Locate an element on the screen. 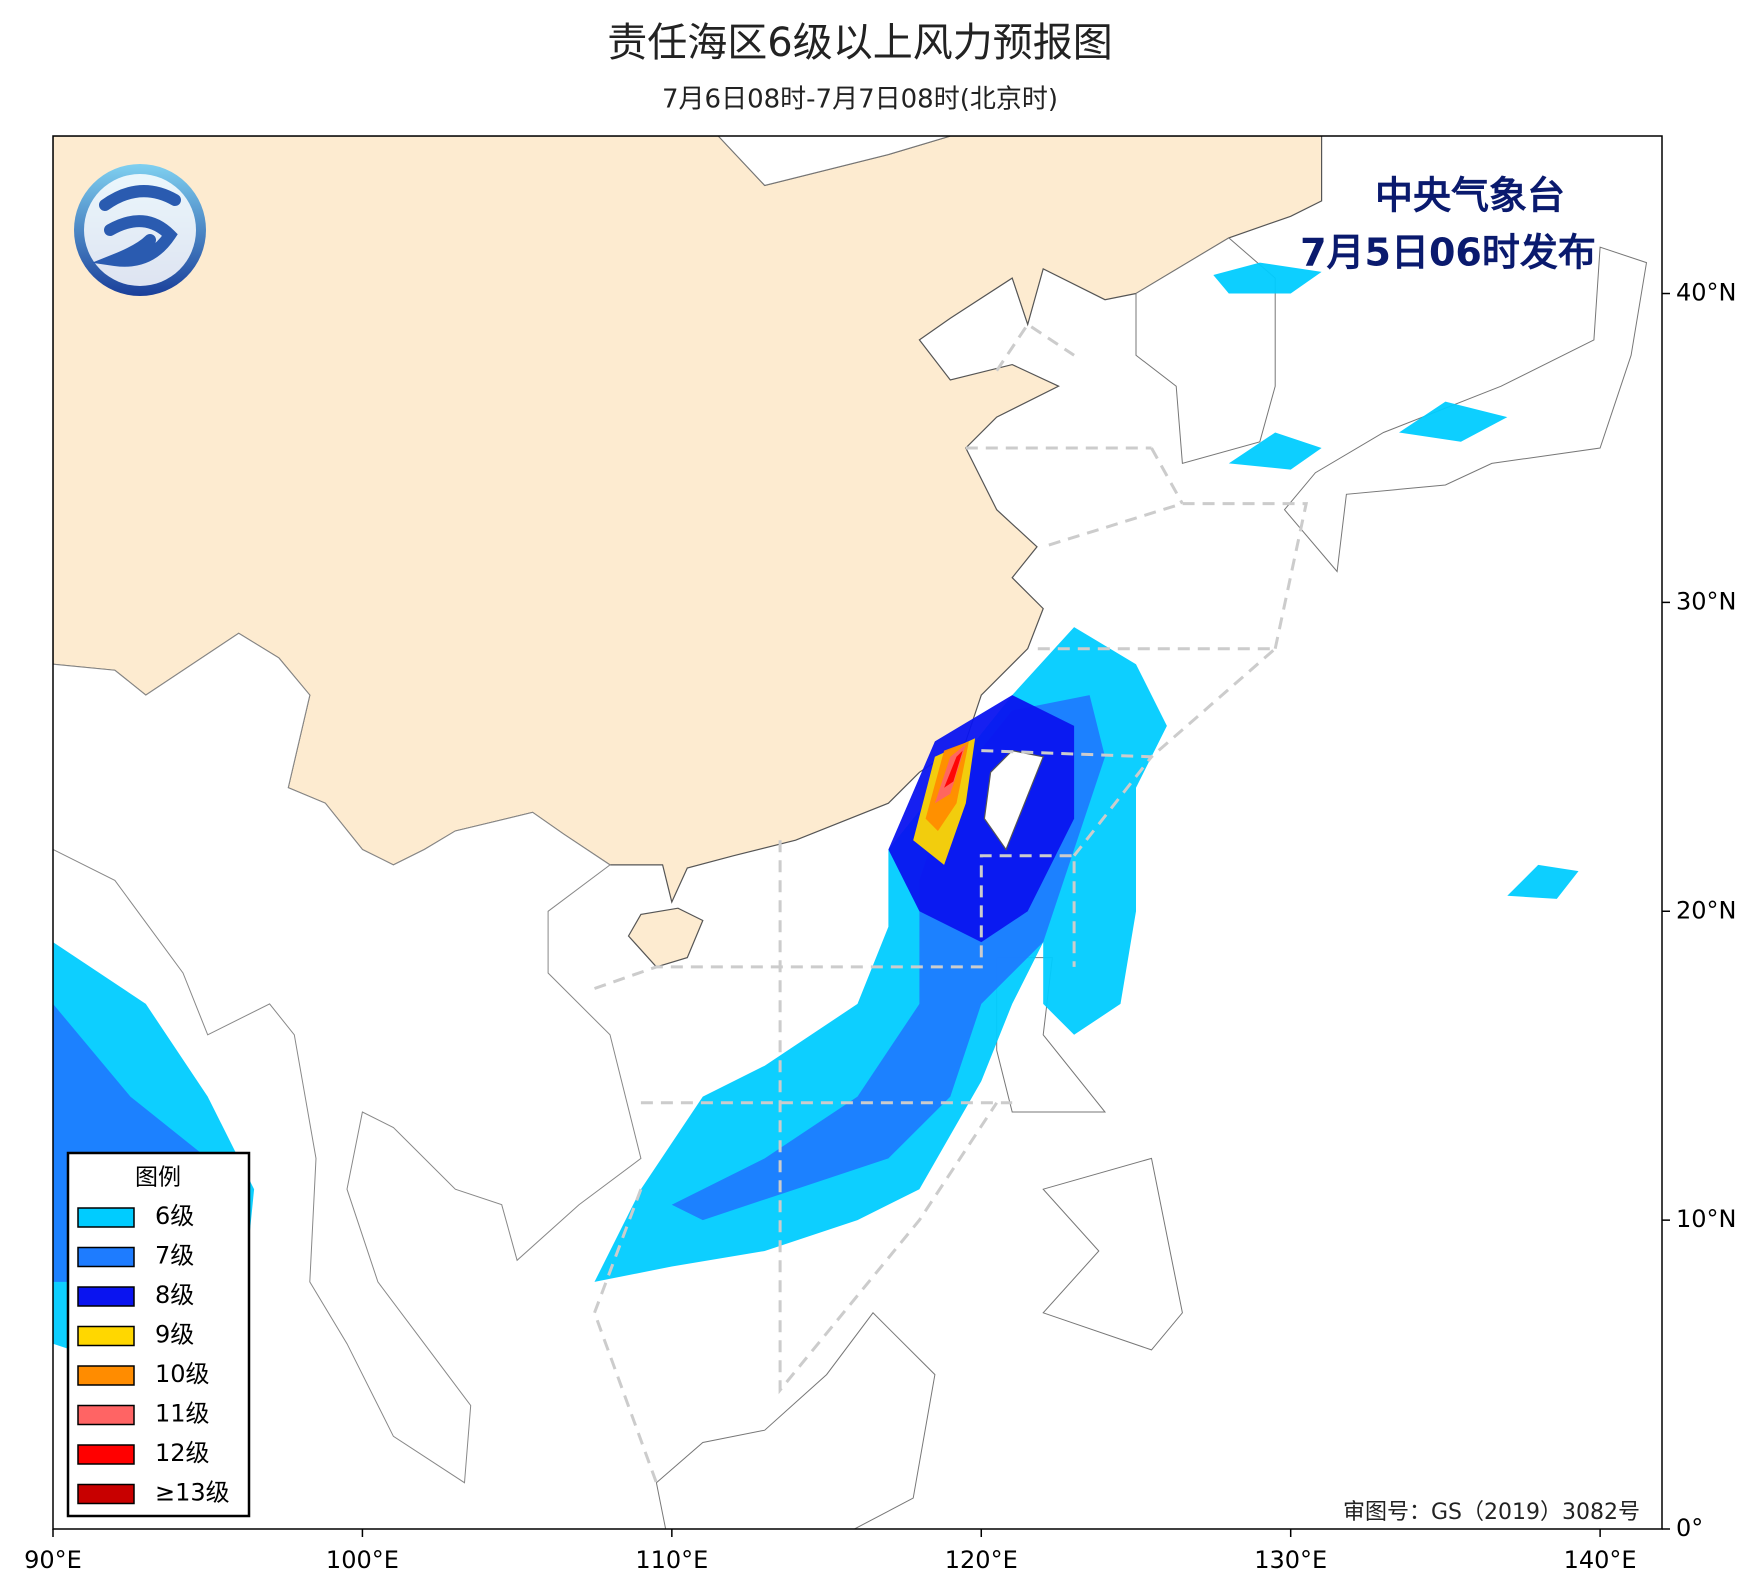 The height and width of the screenshot is (1589, 1764). x-tick-label: 130°E is located at coordinates (1290, 1560).